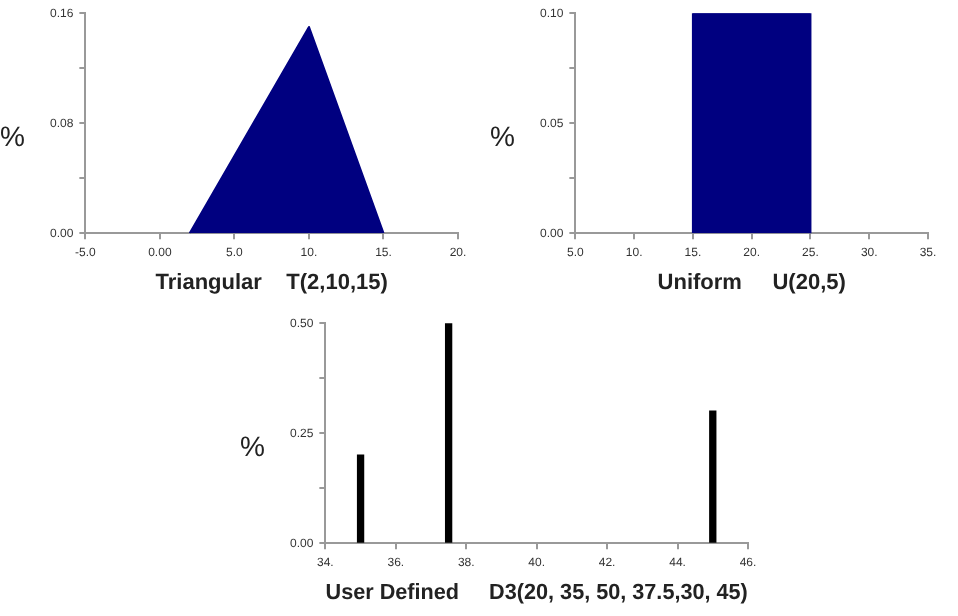 This screenshot has width=958, height=616. I want to click on x-axis-title: Uniform U(20,5), so click(752, 282).